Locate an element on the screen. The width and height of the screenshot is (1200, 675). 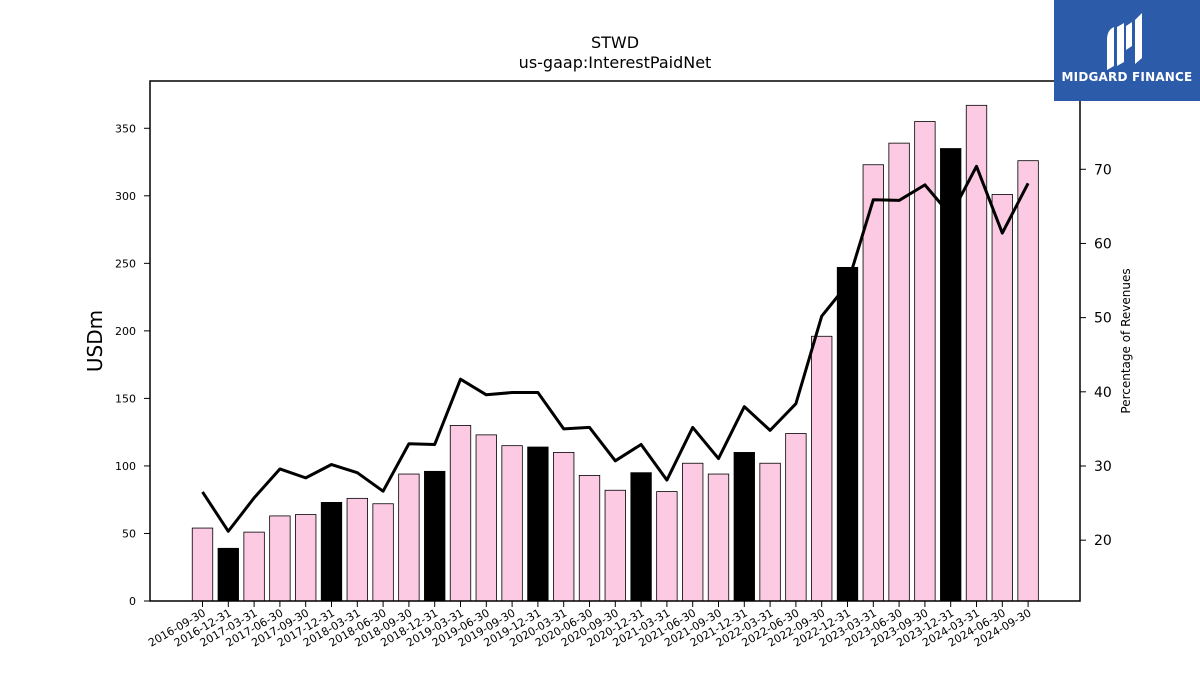
y2-tick-label: 30 is located at coordinates (1103, 467).